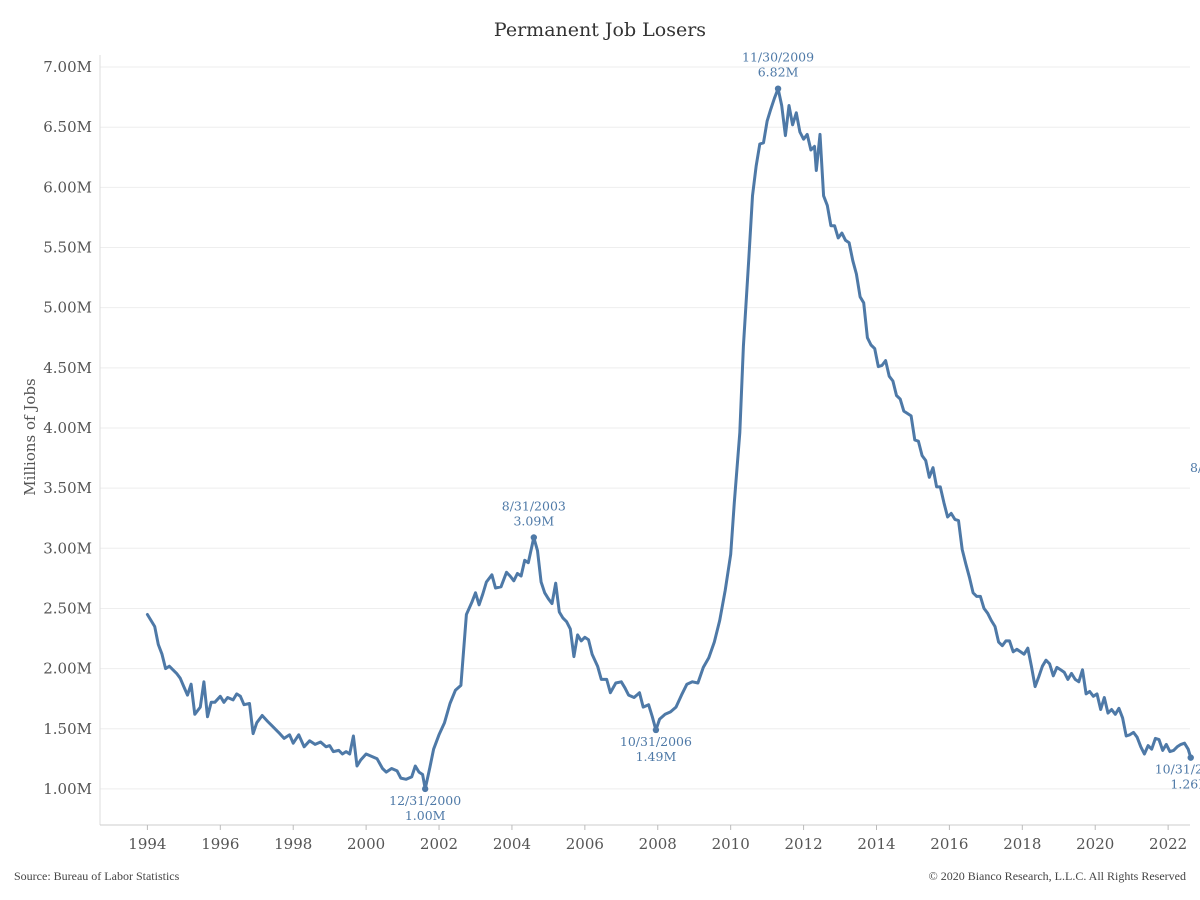  Describe the element at coordinates (67, 187) in the screenshot. I see `y-tick-label: 6.00M` at that location.